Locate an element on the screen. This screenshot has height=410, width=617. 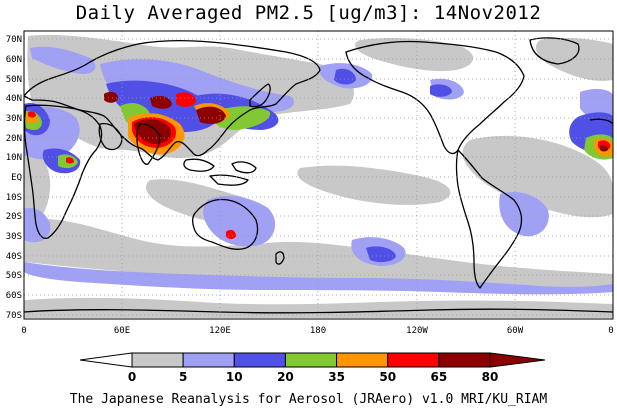
australia-coastline is located at coordinates (225, 224).